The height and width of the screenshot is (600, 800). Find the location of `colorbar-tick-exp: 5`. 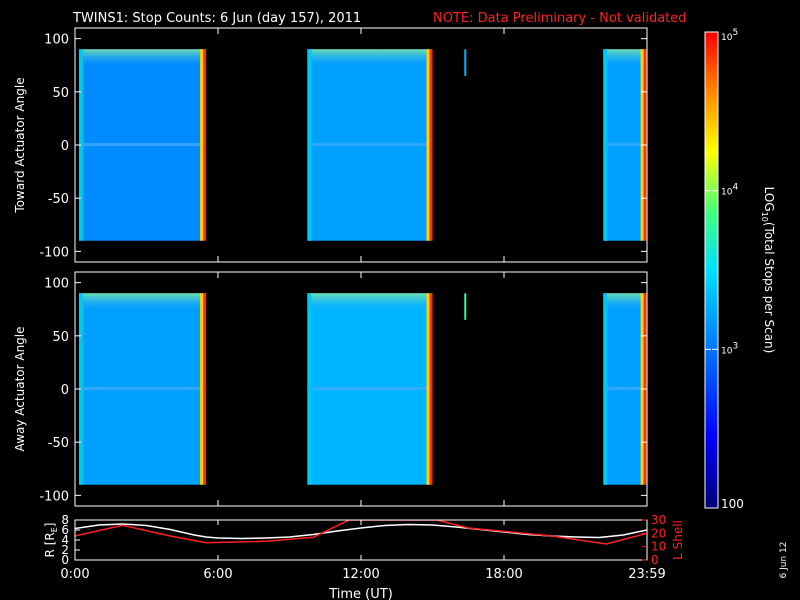

colorbar-tick-exp: 5 is located at coordinates (735, 33).